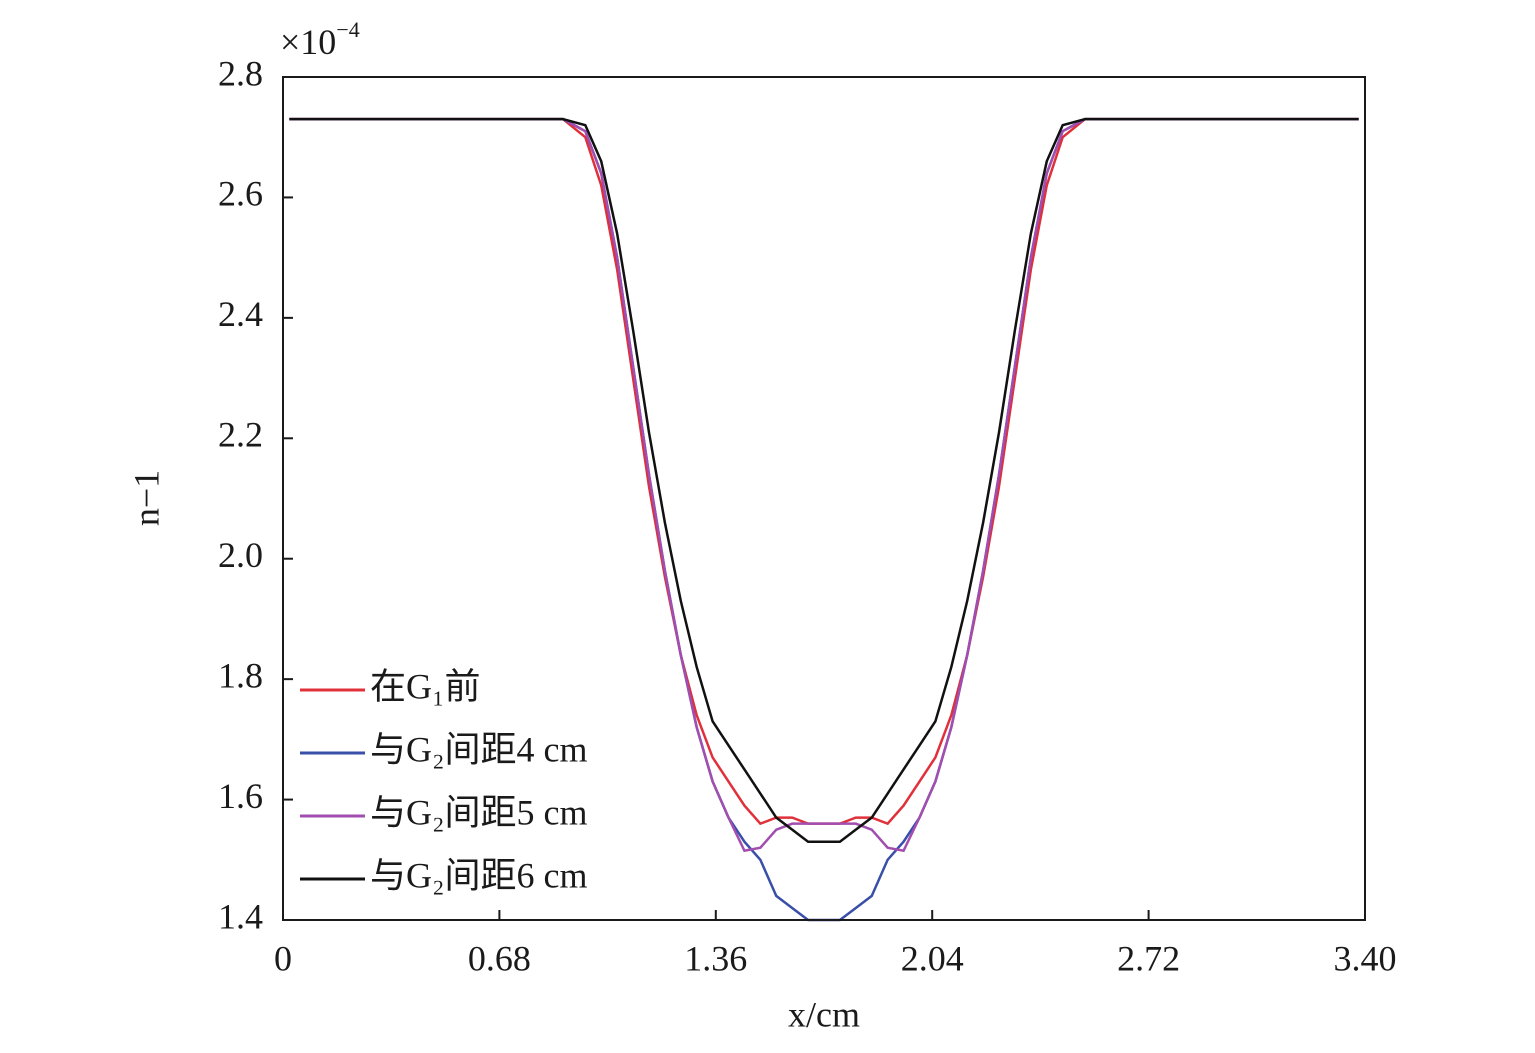 Image resolution: width=1535 pixels, height=1053 pixels. Describe the element at coordinates (824, 1014) in the screenshot. I see `x-axis-label: x/cm` at that location.